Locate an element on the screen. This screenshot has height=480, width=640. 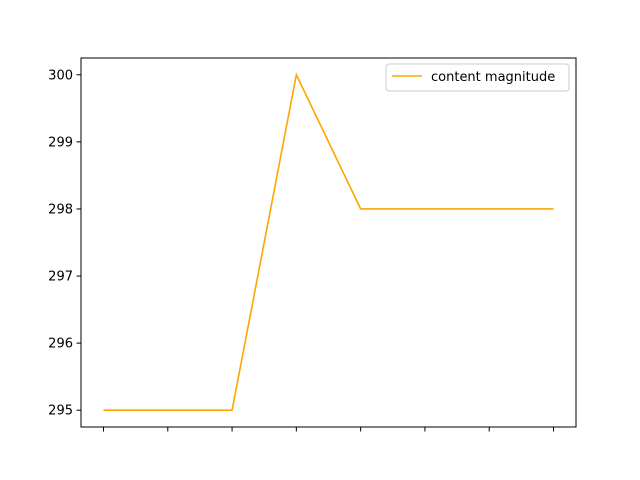
y-tick-label: 300 is located at coordinates (60, 75).